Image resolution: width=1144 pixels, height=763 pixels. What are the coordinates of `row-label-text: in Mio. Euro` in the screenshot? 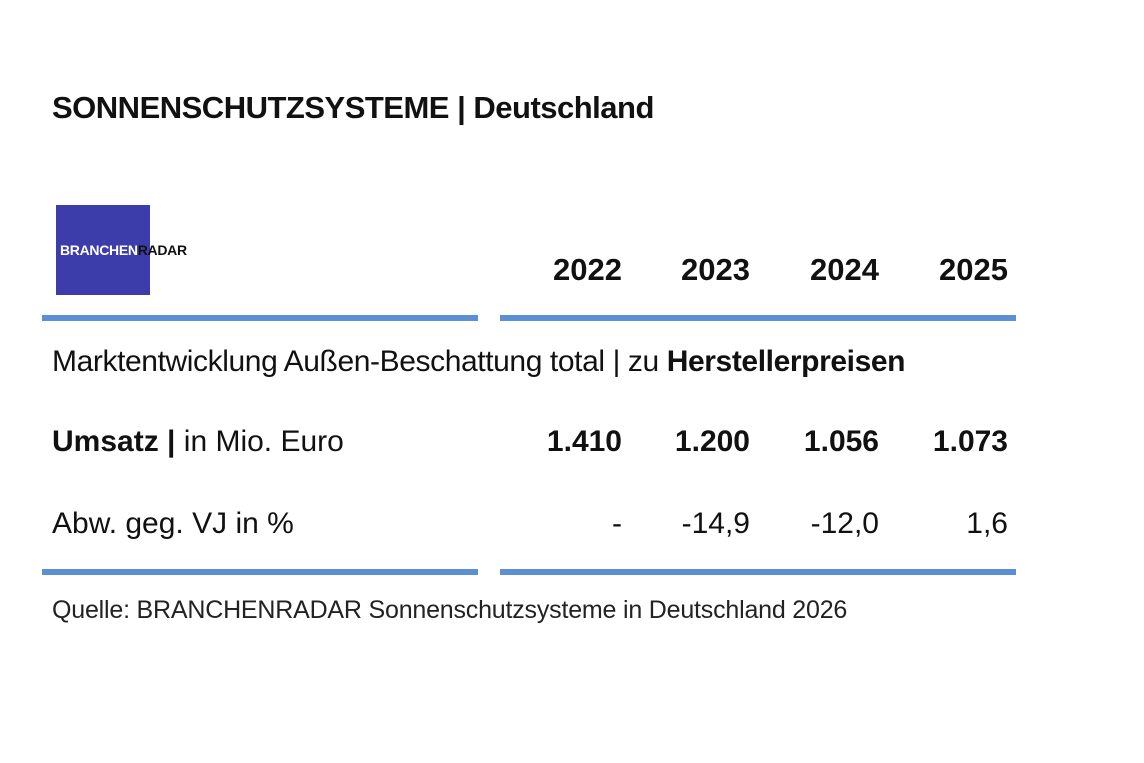 It's located at (259, 441).